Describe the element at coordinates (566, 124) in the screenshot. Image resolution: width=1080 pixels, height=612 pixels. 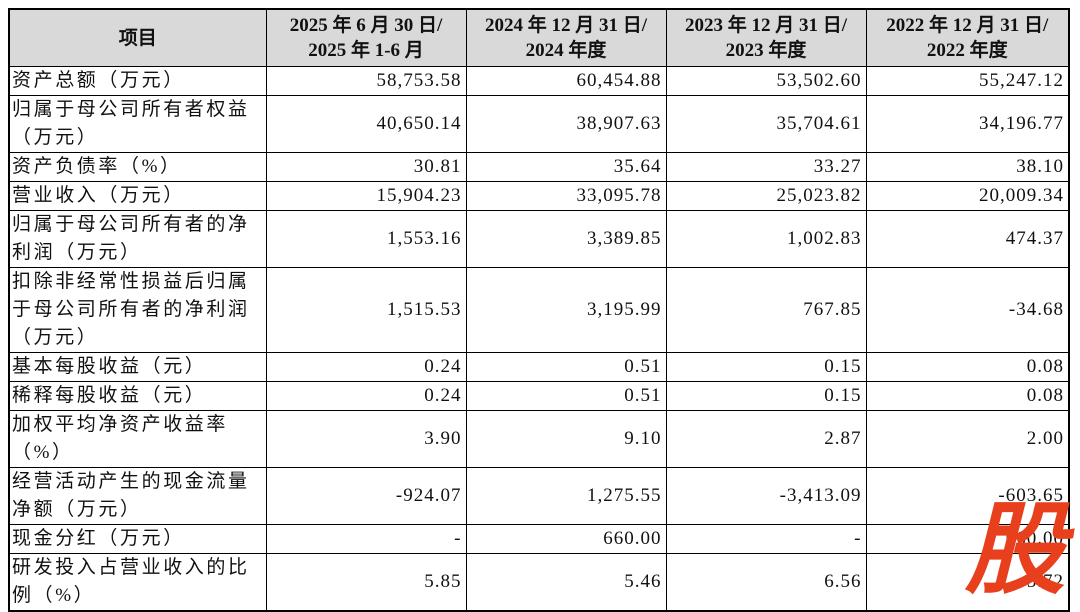
I see `value-cell: 38,907.63` at that location.